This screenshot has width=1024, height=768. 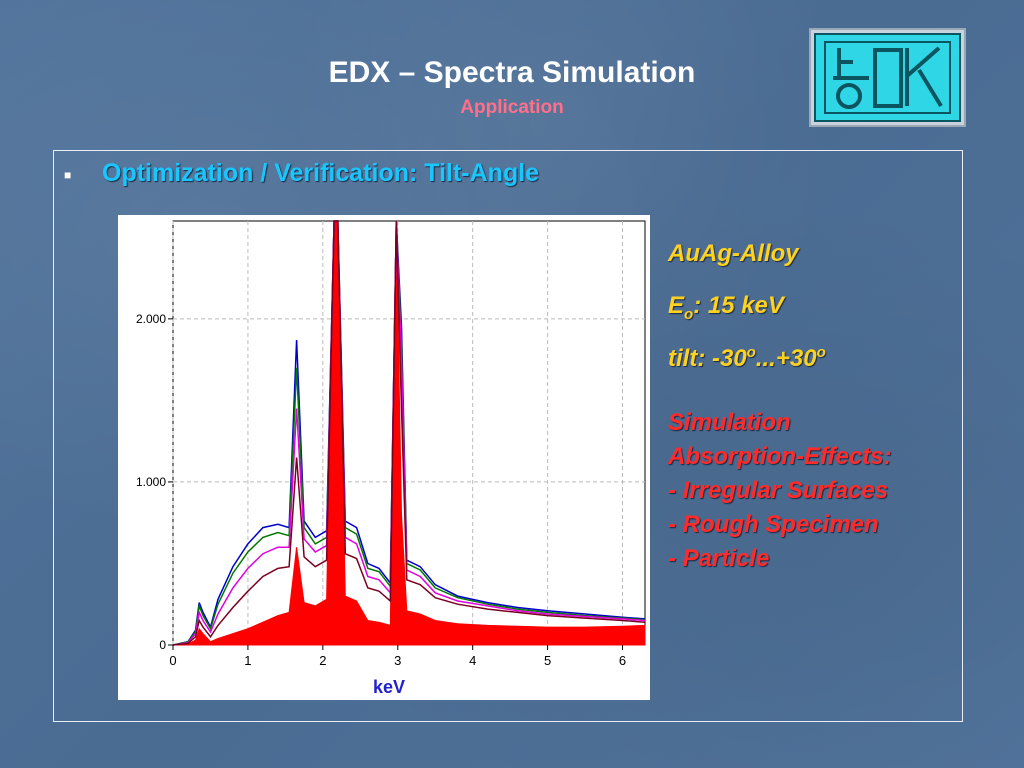 I want to click on x-tick-label: 6, so click(x=622, y=660).